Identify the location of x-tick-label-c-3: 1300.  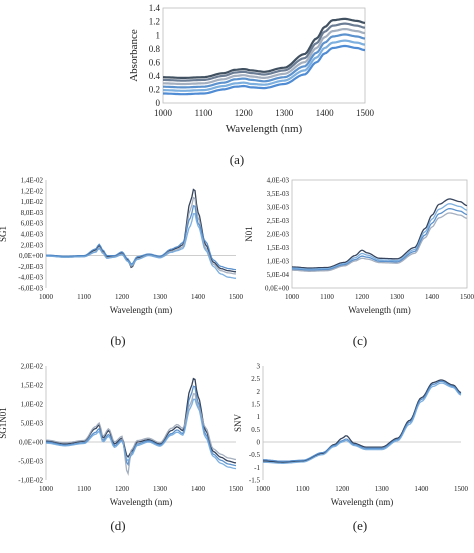
(397, 297).